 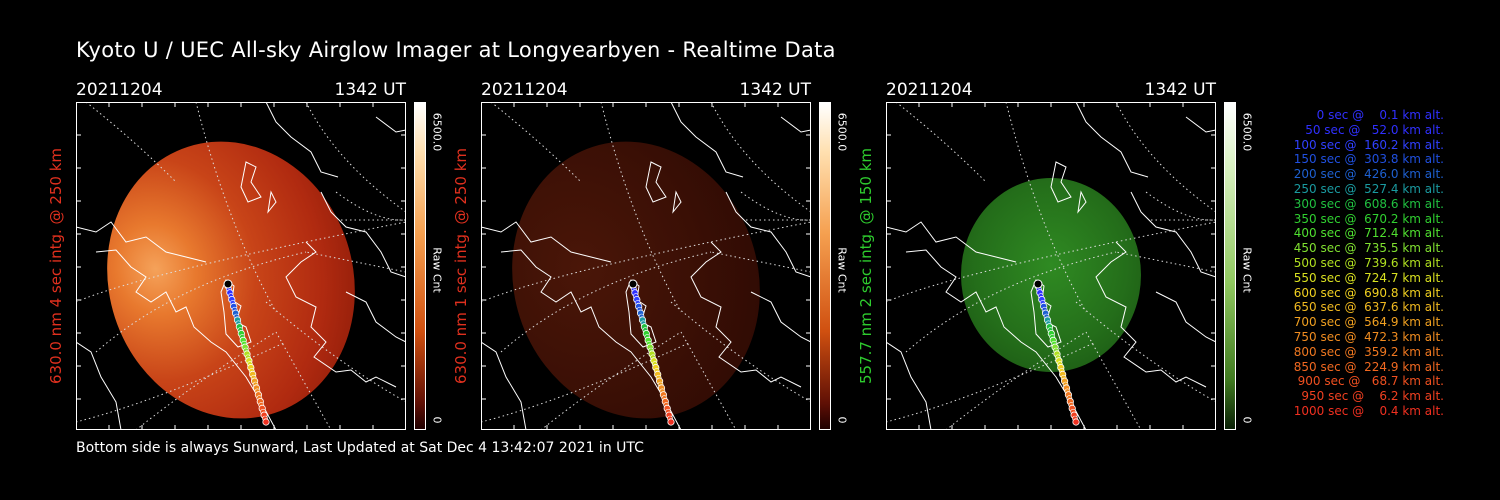 I want to click on legend-row: 700 sec @ 564.9 km alt., so click(x=1366, y=322).